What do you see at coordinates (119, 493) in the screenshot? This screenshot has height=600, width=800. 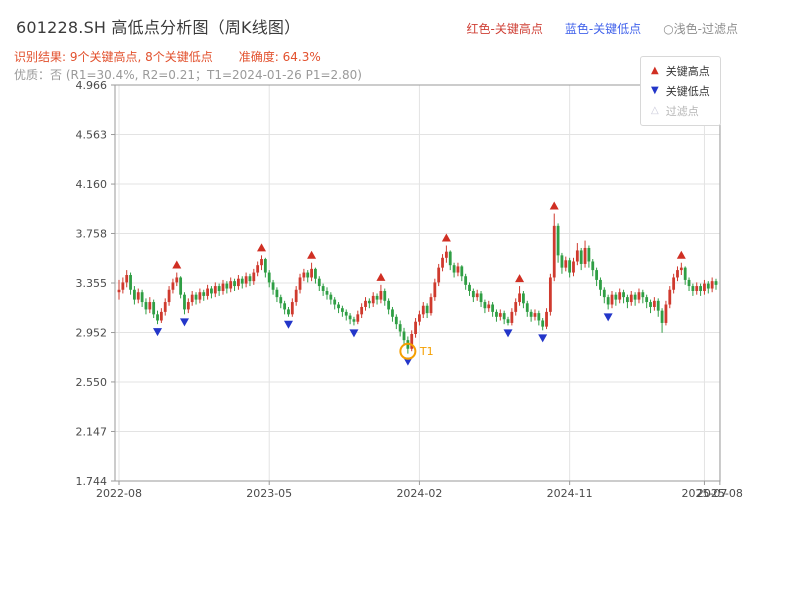 I see `svg-text: 2022-08` at bounding box center [119, 493].